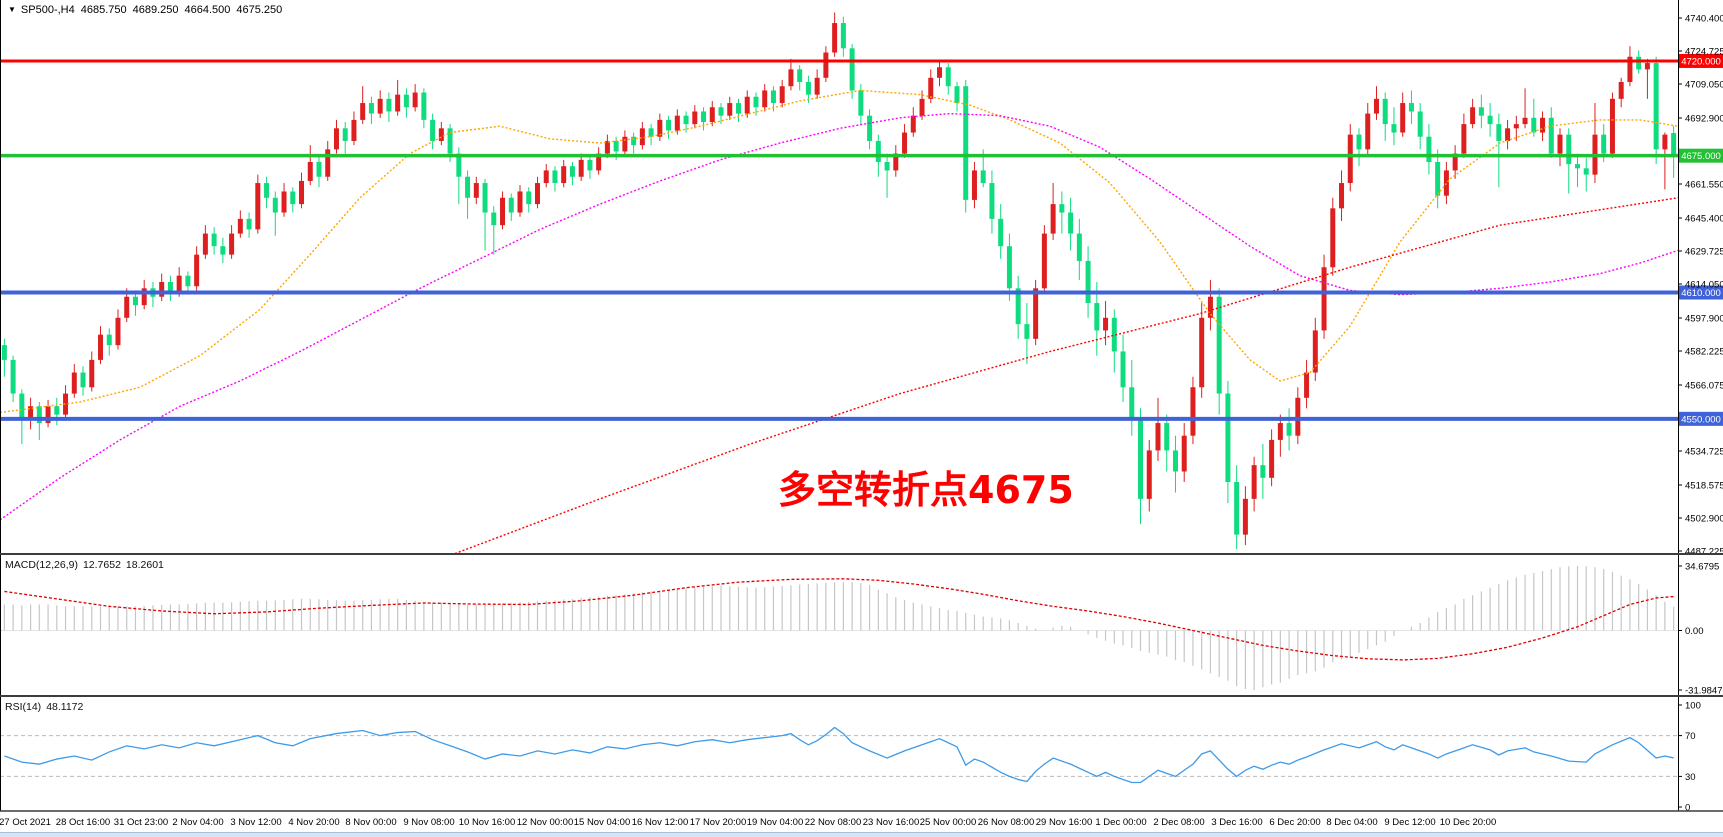  What do you see at coordinates (926, 490) in the screenshot?
I see `price-annotation-text: 多空转折点4675` at bounding box center [926, 490].